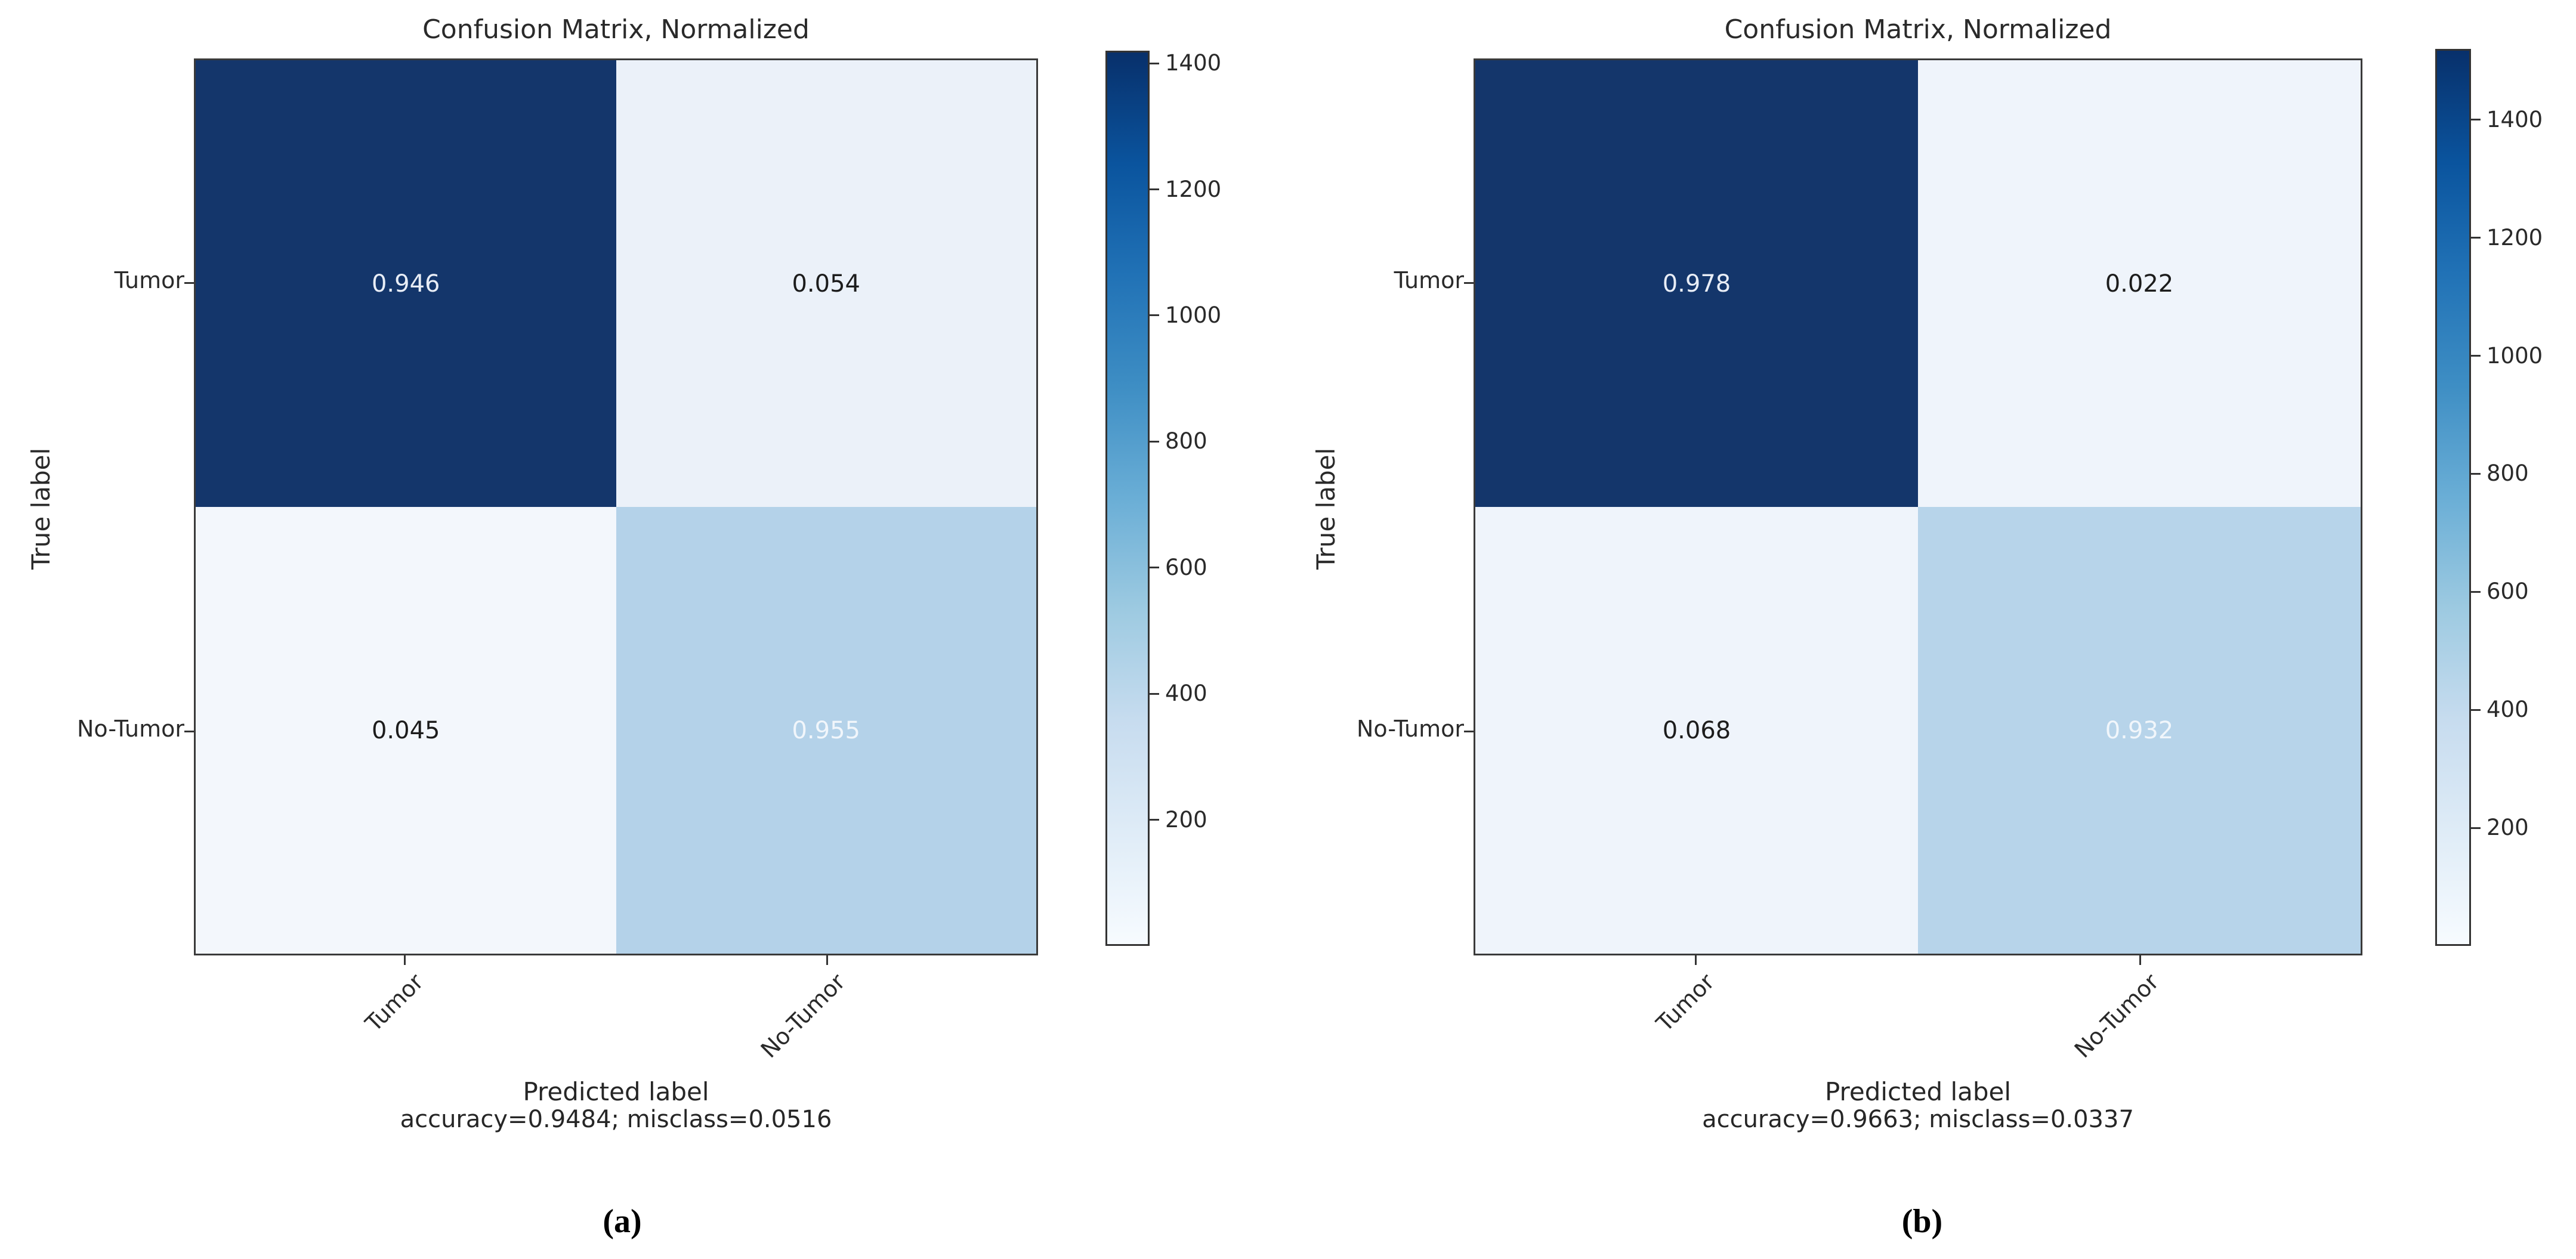 This screenshot has width=2576, height=1259. I want to click on accuracy-annotation: accuracy=0.9484; misclass=0.0516, so click(616, 1119).